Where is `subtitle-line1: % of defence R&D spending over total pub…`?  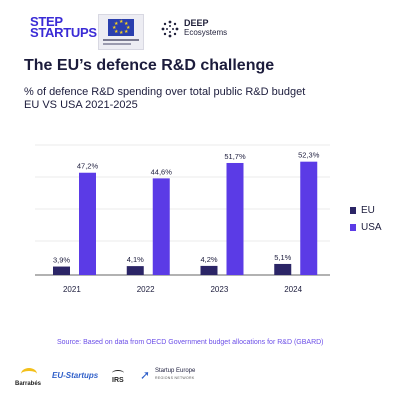
subtitle-line1: % of defence R&D spending over total pub… is located at coordinates (165, 92).